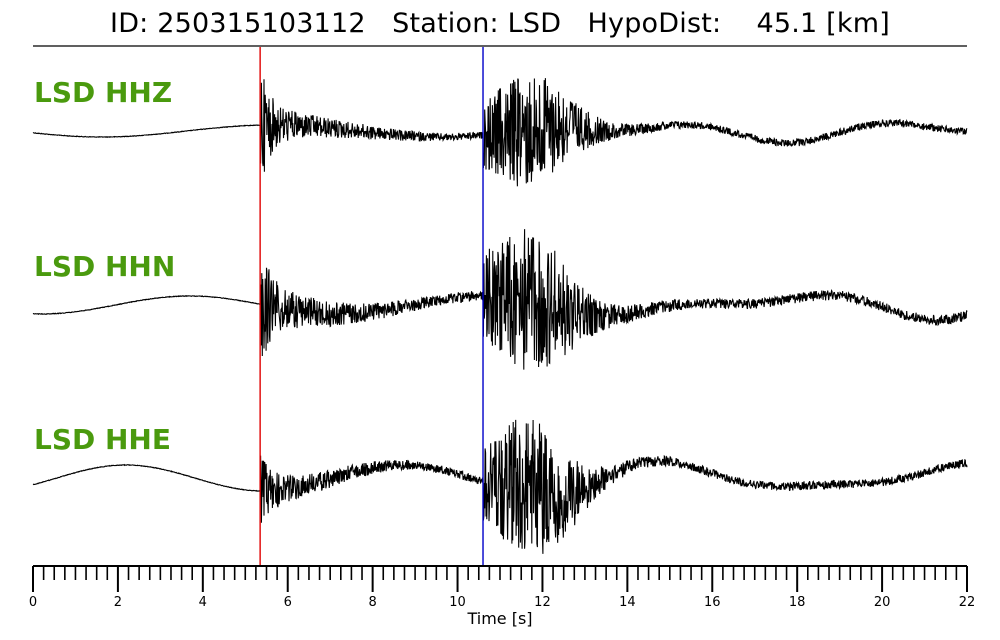 The image size is (1000, 640). What do you see at coordinates (542, 602) in the screenshot?
I see `x-tick-label: 12` at bounding box center [542, 602].